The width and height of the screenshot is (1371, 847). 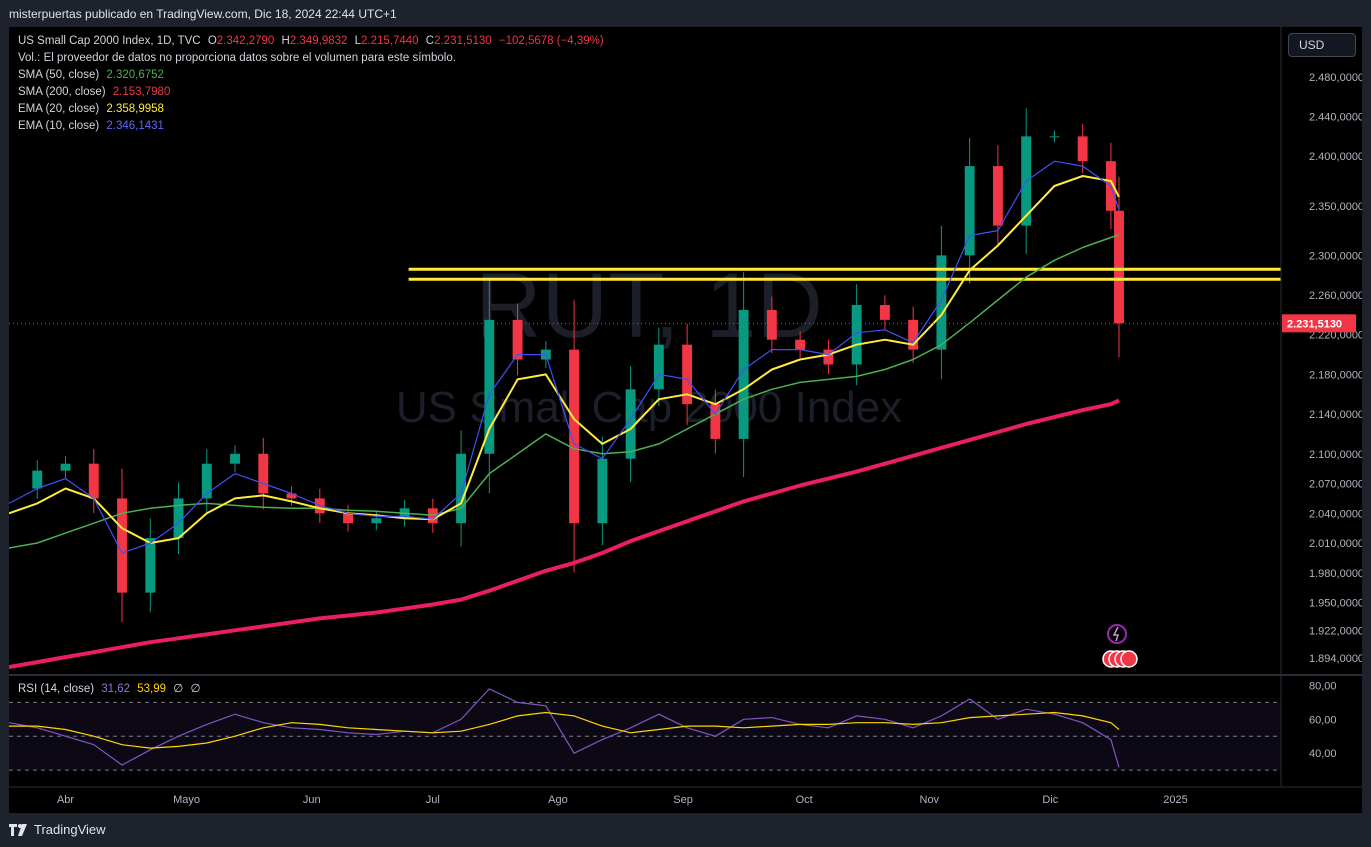 I want to click on price-axis-bg, so click(x=1321, y=420).